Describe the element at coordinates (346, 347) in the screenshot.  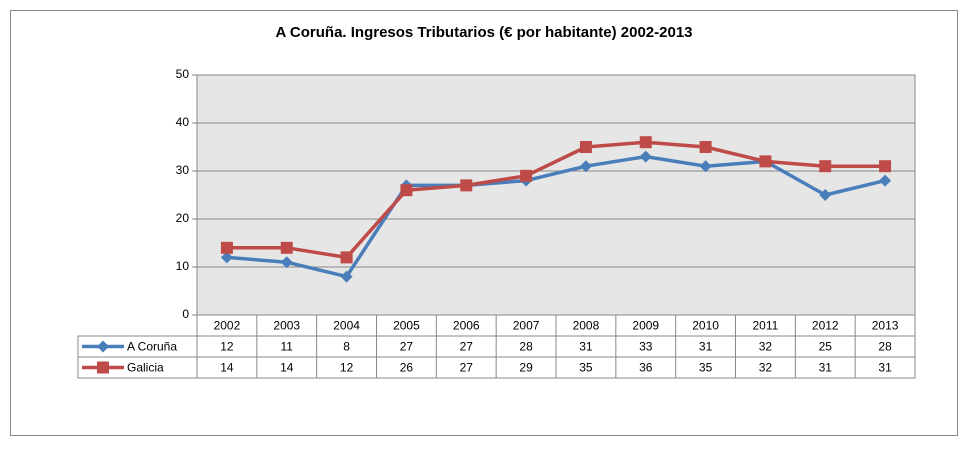
I see `table-value: 8` at that location.